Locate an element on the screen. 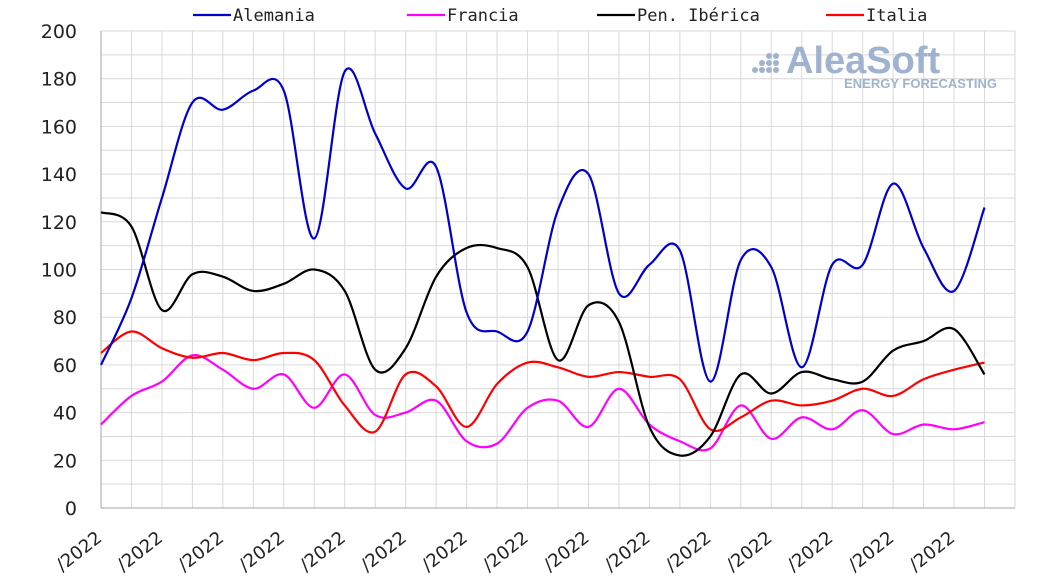 The height and width of the screenshot is (576, 1038). y-tick-label: 100 is located at coordinates (59, 271).